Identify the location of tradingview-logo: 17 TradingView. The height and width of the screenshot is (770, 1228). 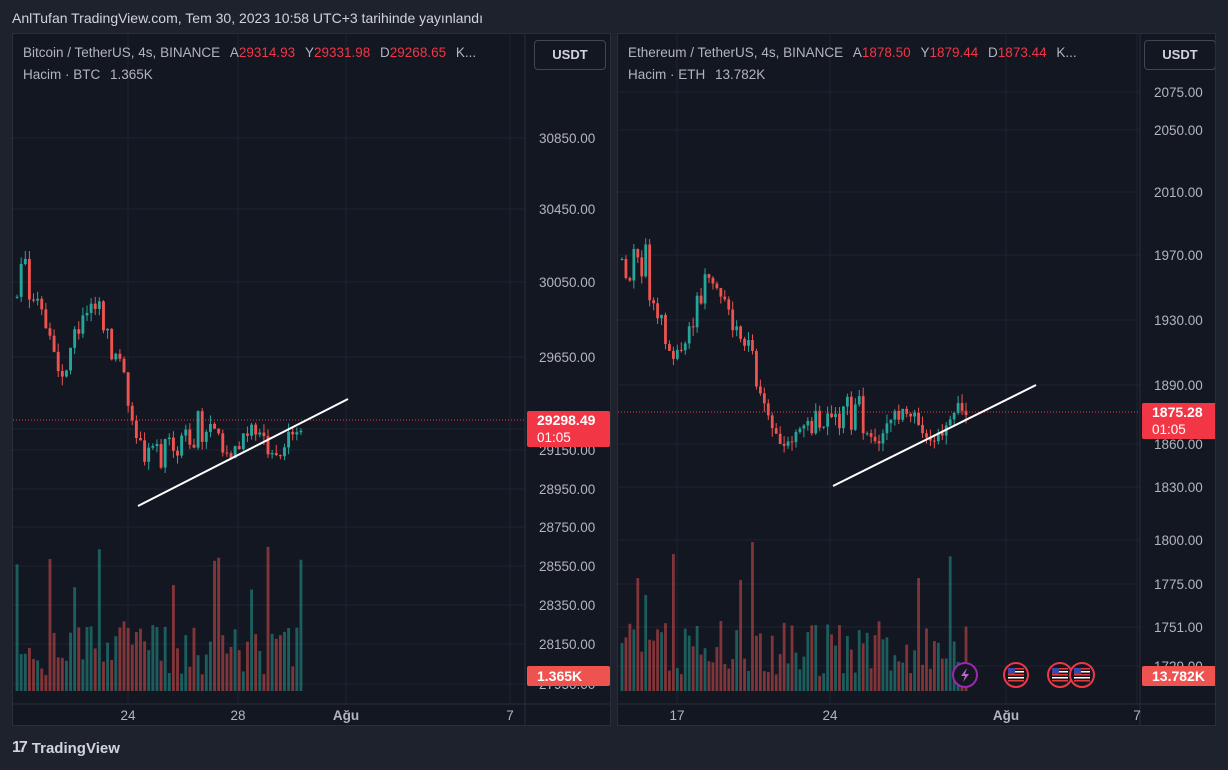
(66, 748).